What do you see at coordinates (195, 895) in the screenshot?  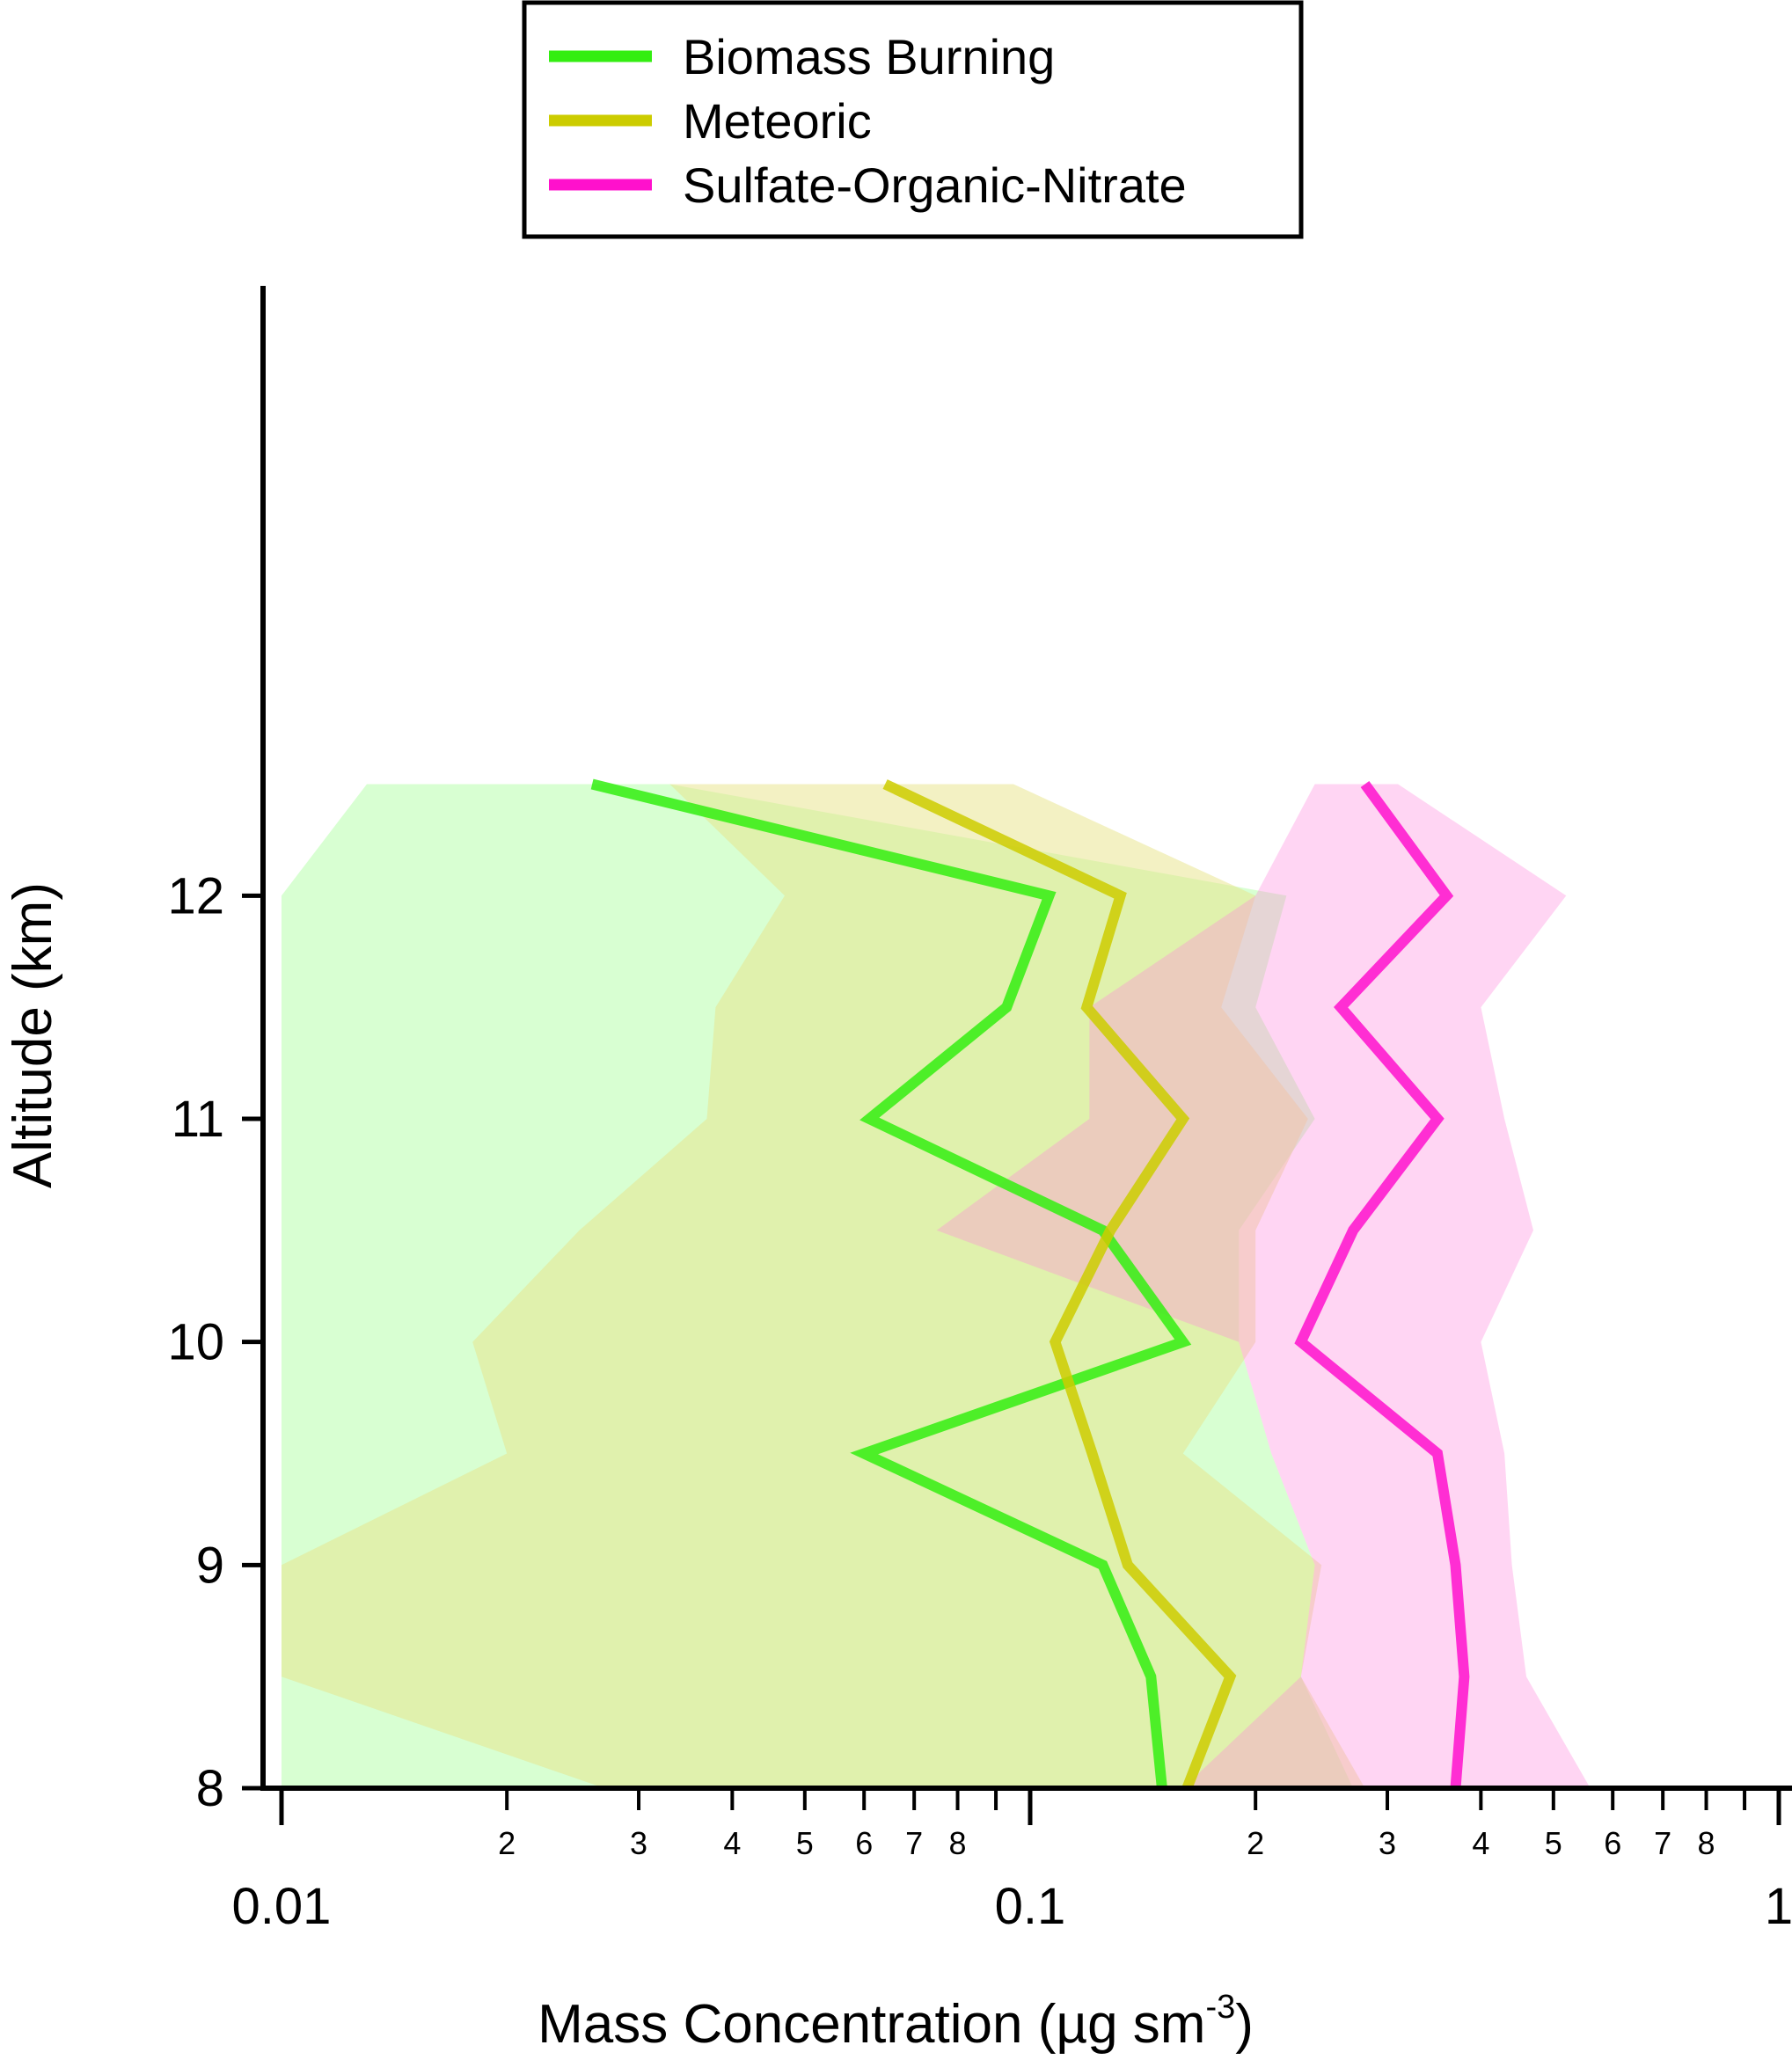 I see `y-tick-label: 12` at bounding box center [195, 895].